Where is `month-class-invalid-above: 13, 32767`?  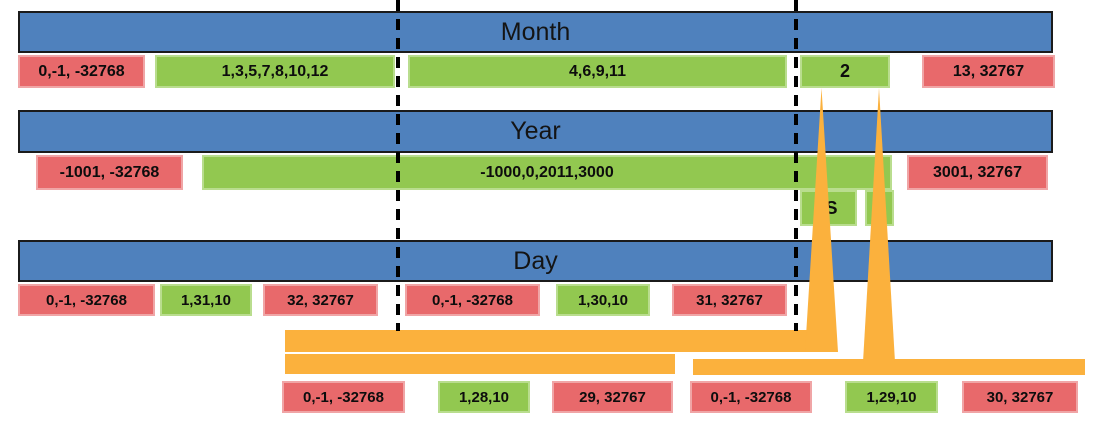 month-class-invalid-above: 13, 32767 is located at coordinates (988, 71).